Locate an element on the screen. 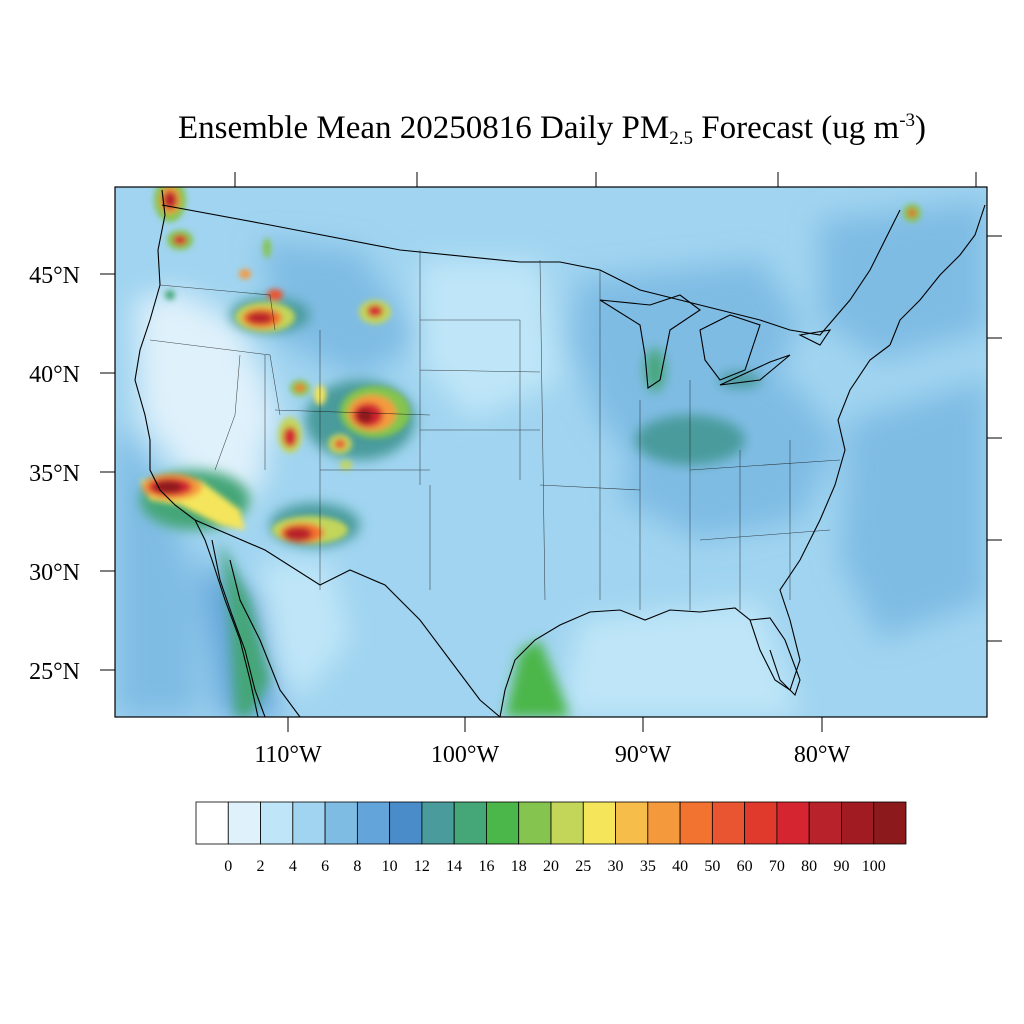 This screenshot has height=1024, width=1024. colorbar-label: 100 is located at coordinates (874, 866).